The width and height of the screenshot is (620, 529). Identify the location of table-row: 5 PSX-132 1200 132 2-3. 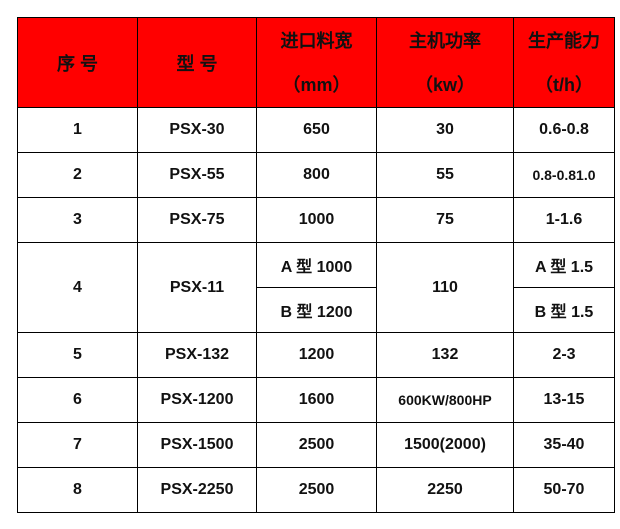
(316, 355).